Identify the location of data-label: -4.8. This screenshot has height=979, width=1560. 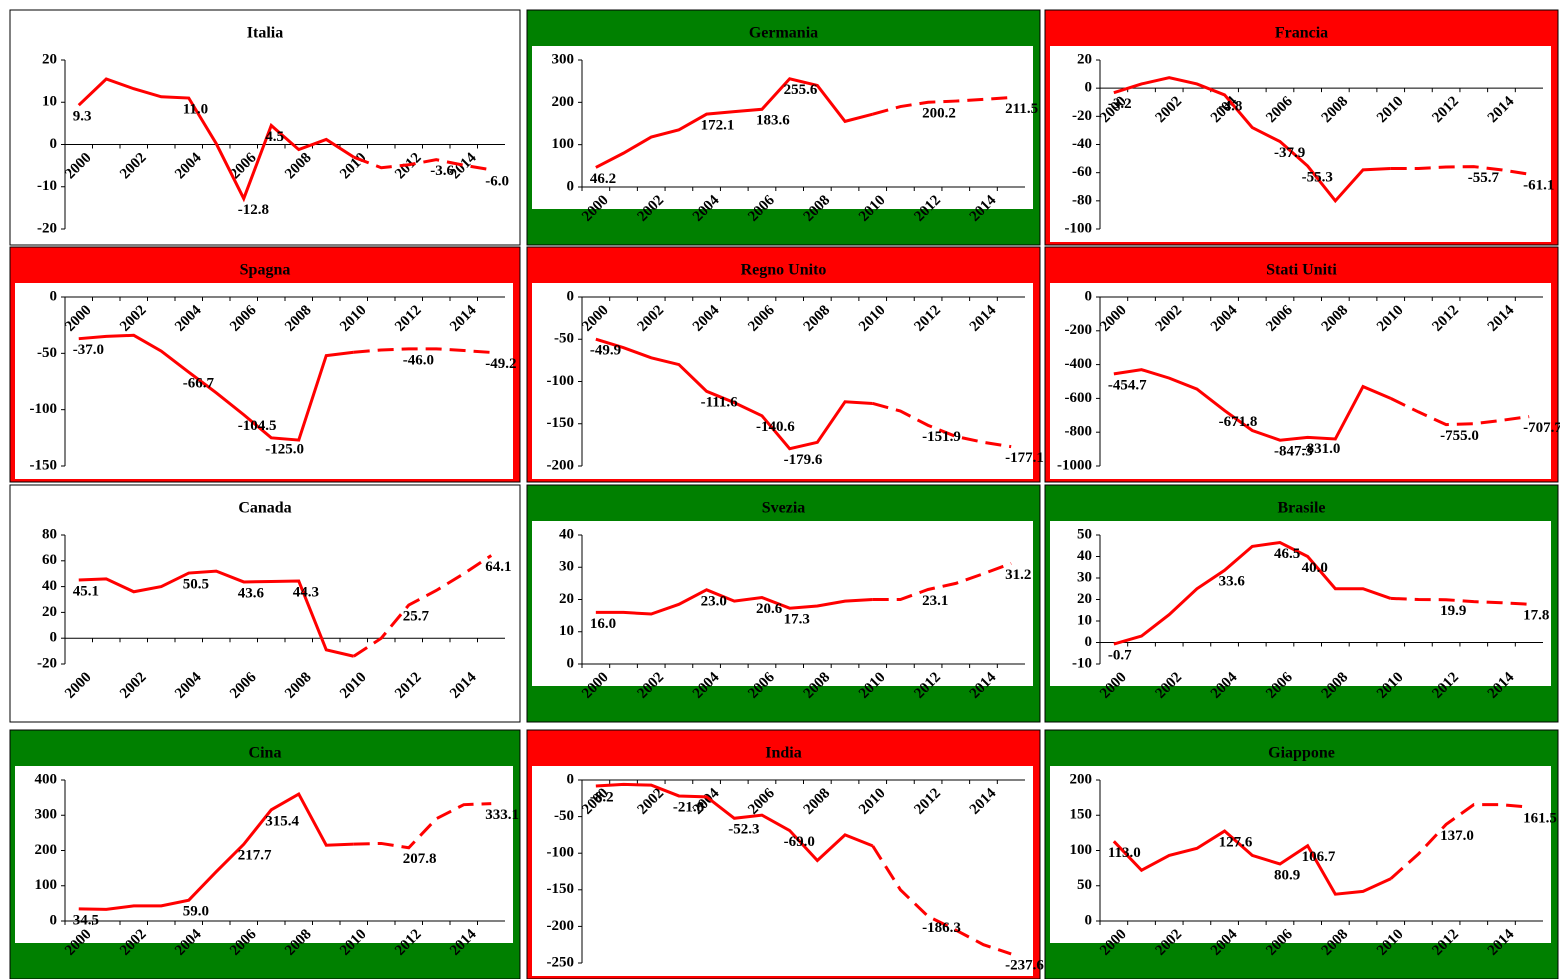
(1231, 106).